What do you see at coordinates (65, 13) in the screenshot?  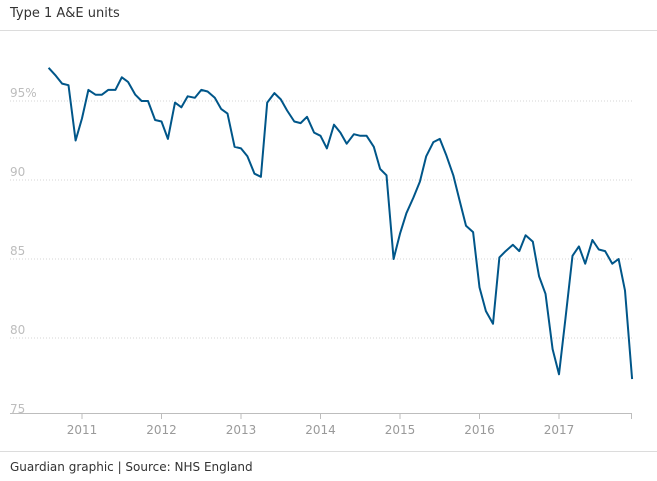 I see `chart-title: Type 1 A&E units` at bounding box center [65, 13].